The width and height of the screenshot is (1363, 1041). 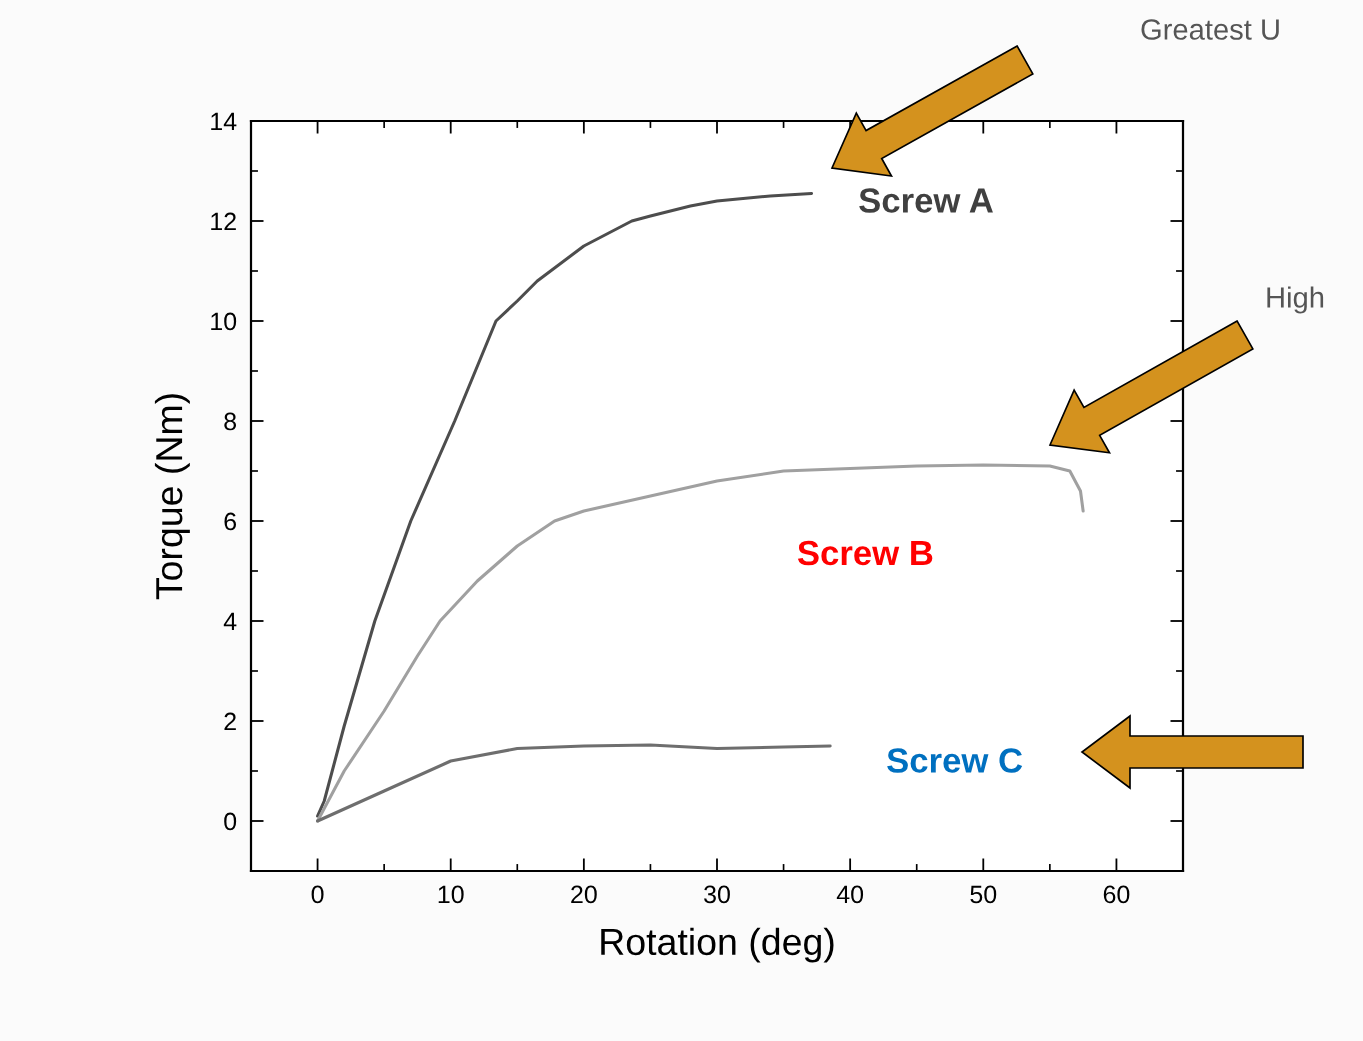 I want to click on x-tick-label: 40, so click(x=850, y=894).